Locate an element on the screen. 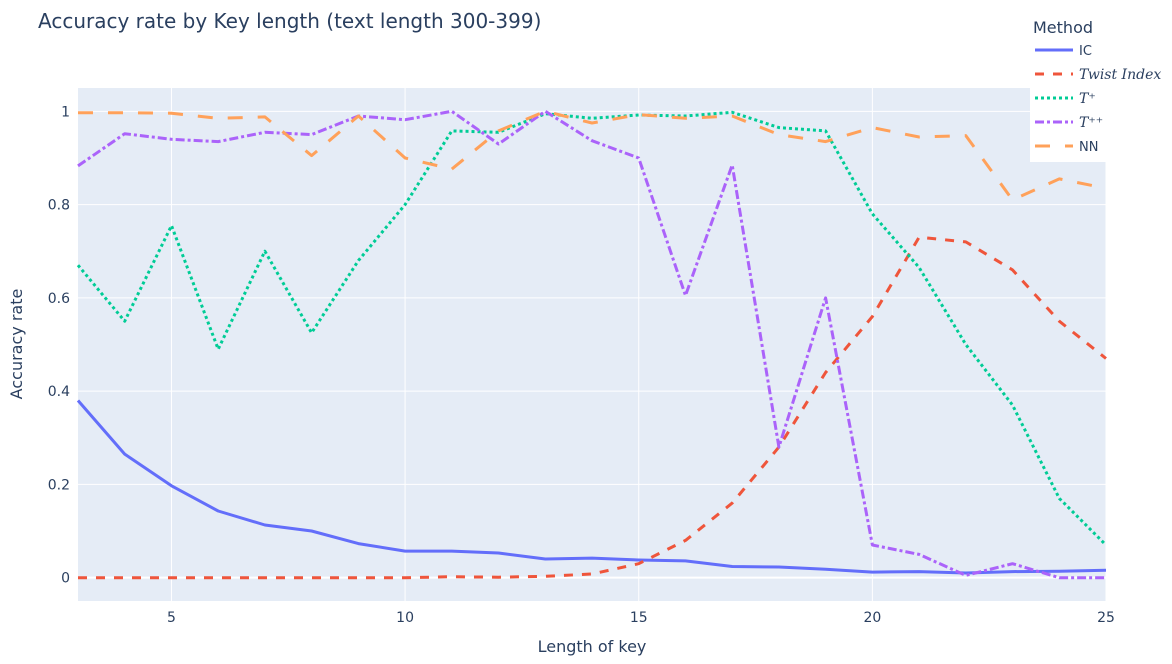 The image size is (1172, 664). legend-items: IC Twist Index T⁺ T⁺⁺ NN is located at coordinates (1098, 99).